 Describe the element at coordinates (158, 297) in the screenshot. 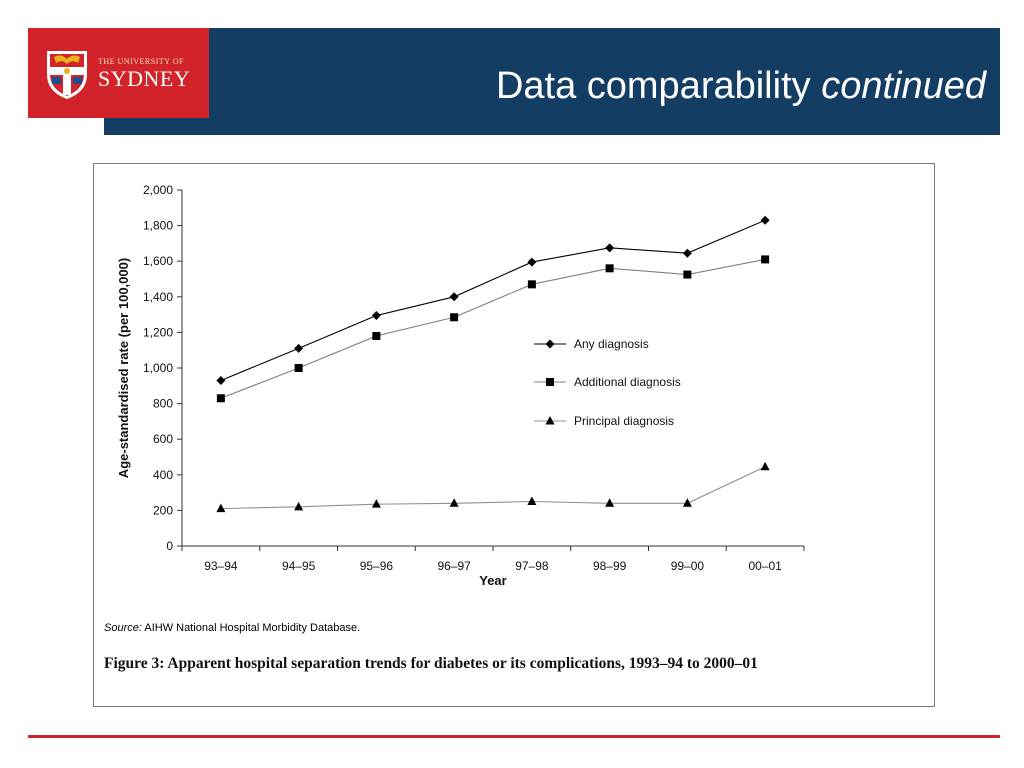

I see `y-tick-label: 1,400` at that location.